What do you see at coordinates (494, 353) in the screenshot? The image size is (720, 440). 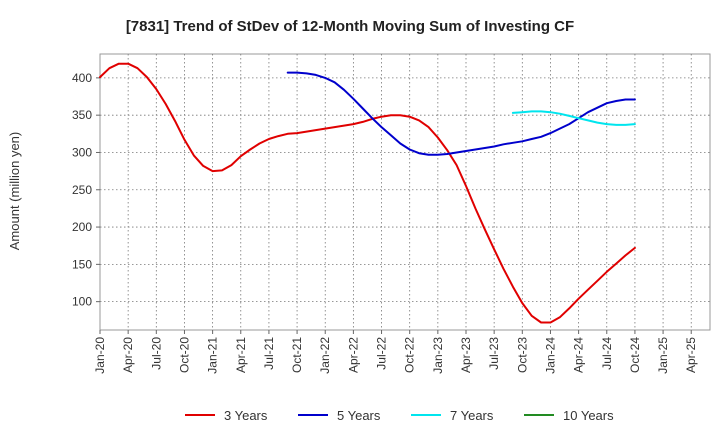 I see `x-tick-label: Jul-23` at bounding box center [494, 353].